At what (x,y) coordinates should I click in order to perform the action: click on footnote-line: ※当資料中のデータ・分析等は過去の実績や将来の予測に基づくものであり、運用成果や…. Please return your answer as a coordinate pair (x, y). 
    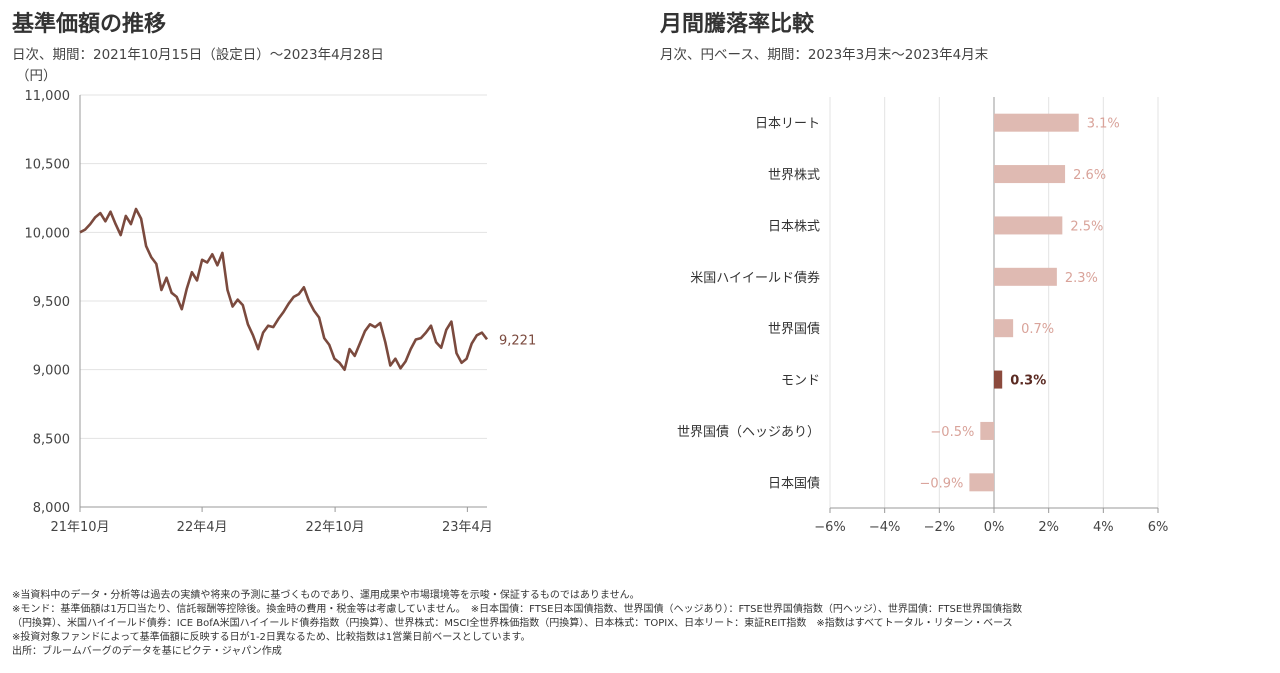
    Looking at the image, I should click on (326, 595).